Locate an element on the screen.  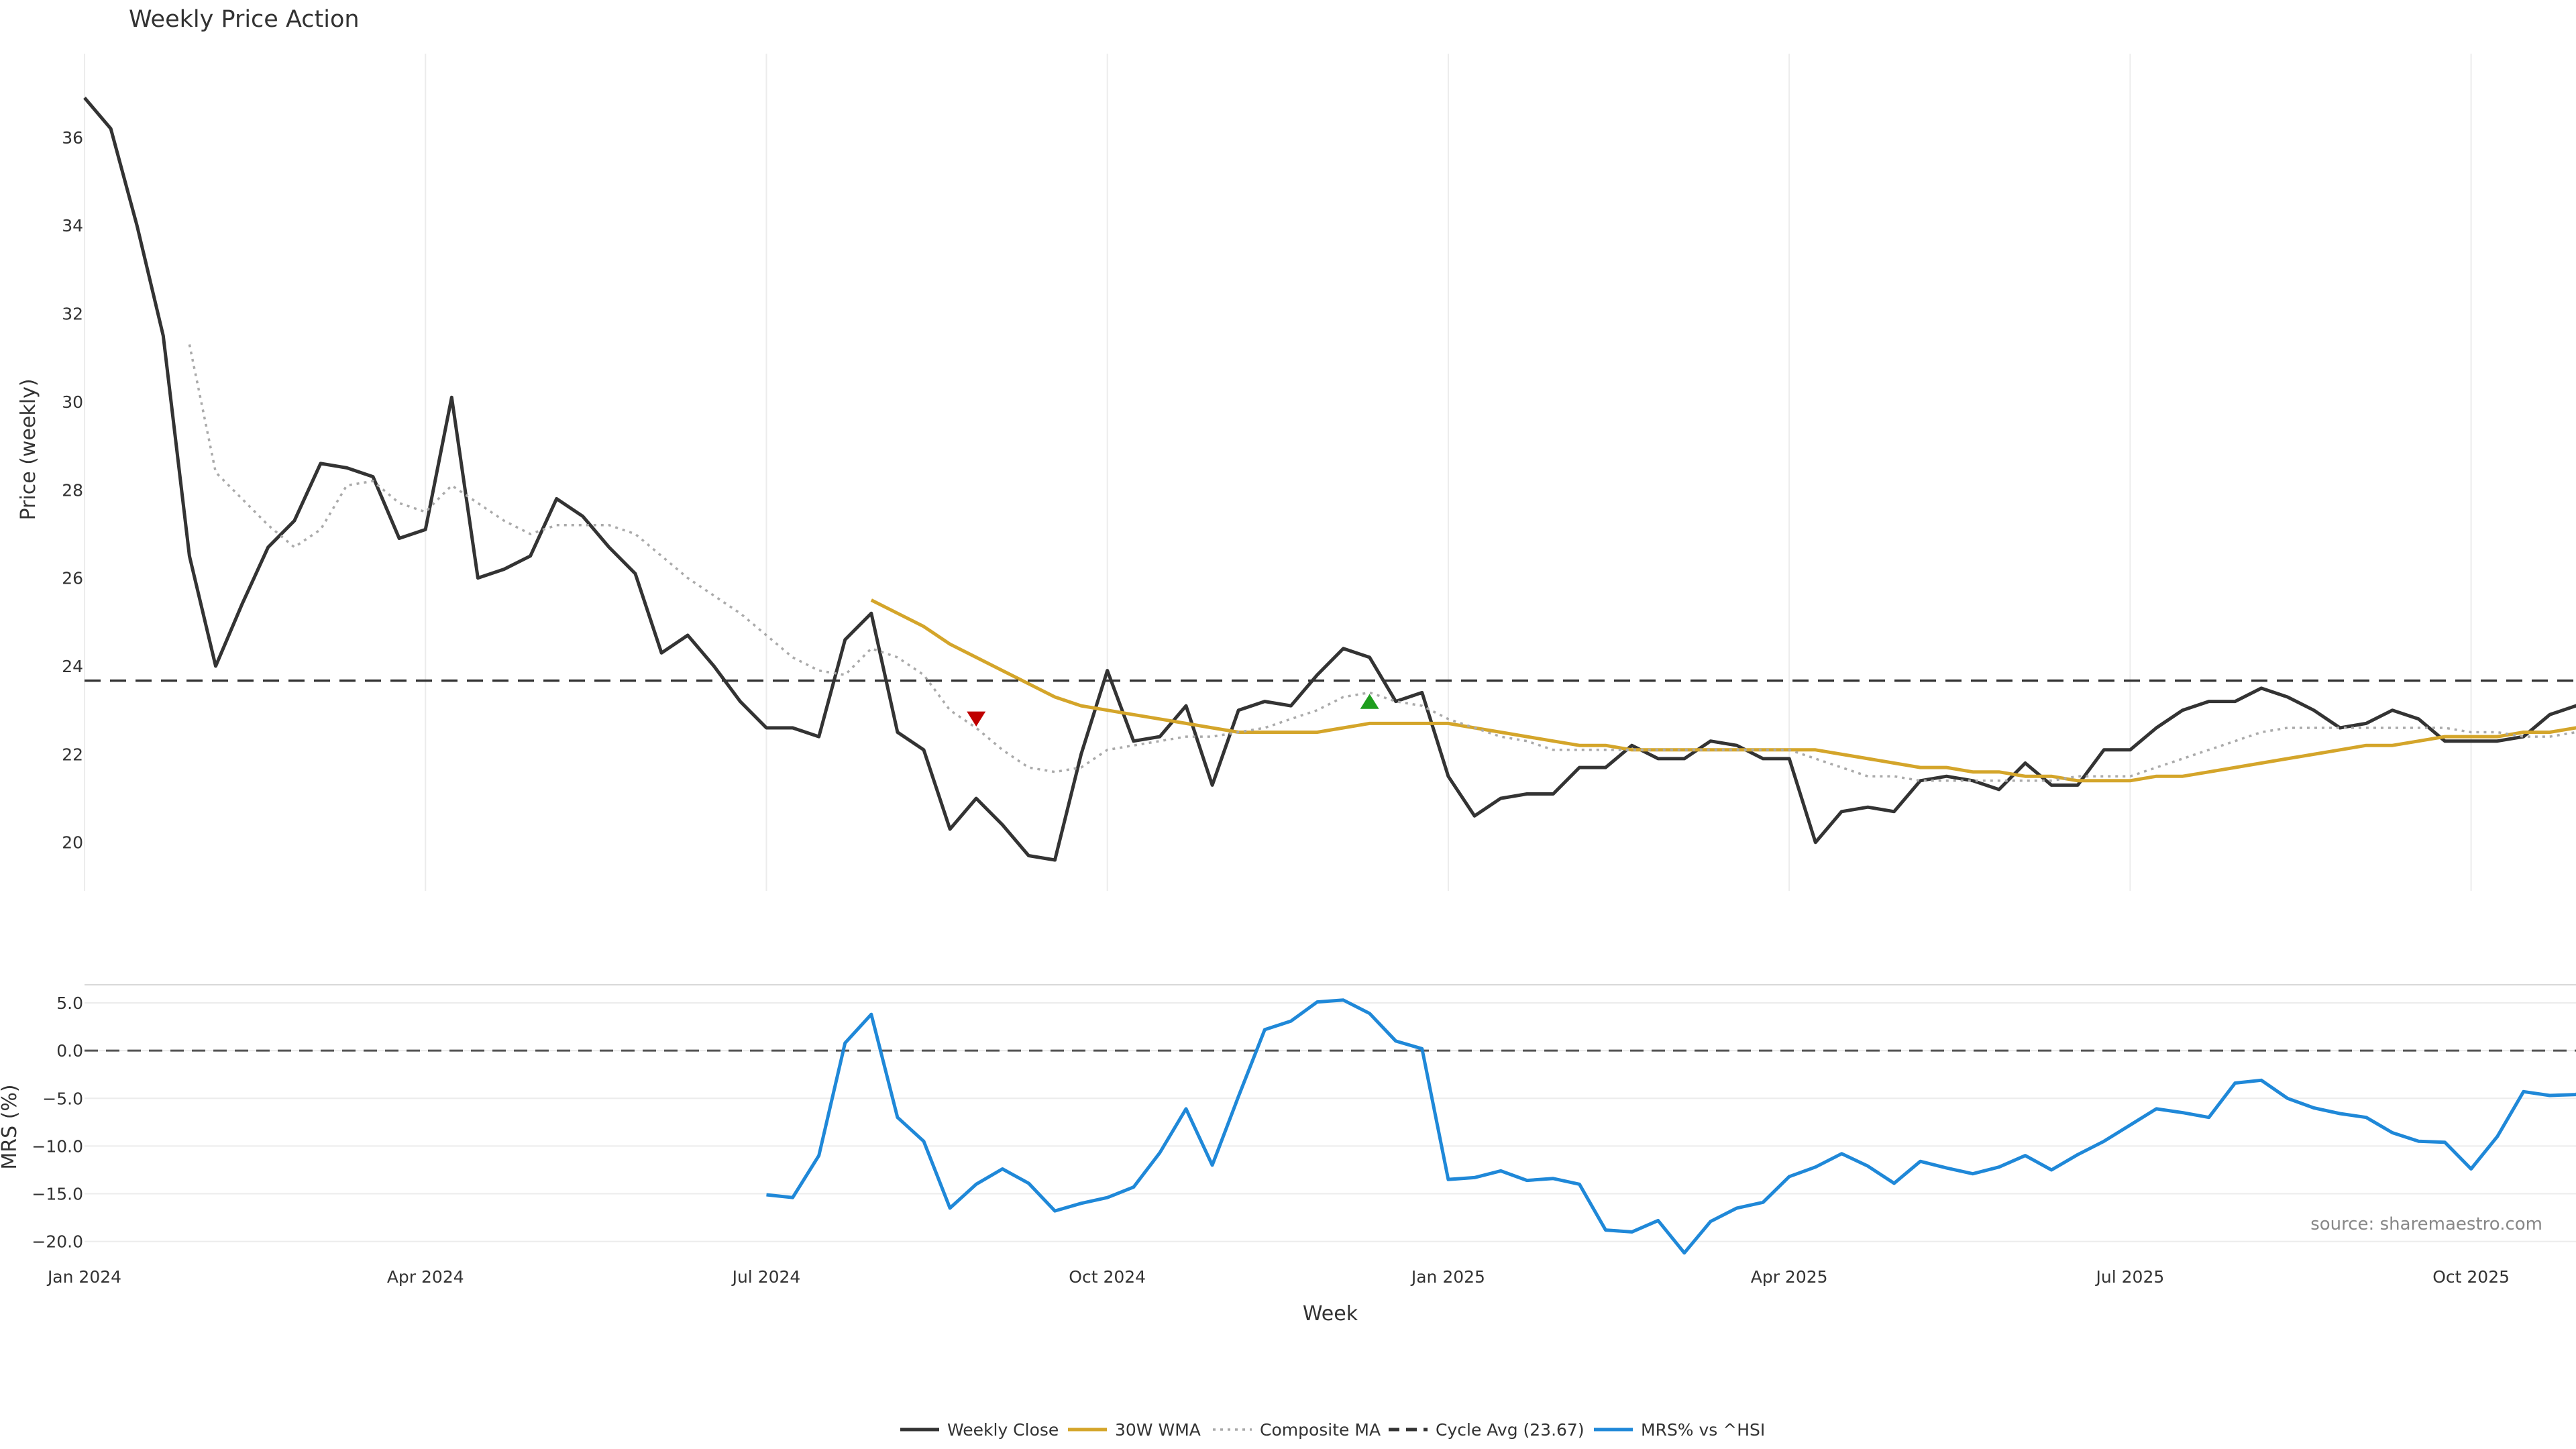
legend-label: MRS% vs ^HSI is located at coordinates (1703, 1430).